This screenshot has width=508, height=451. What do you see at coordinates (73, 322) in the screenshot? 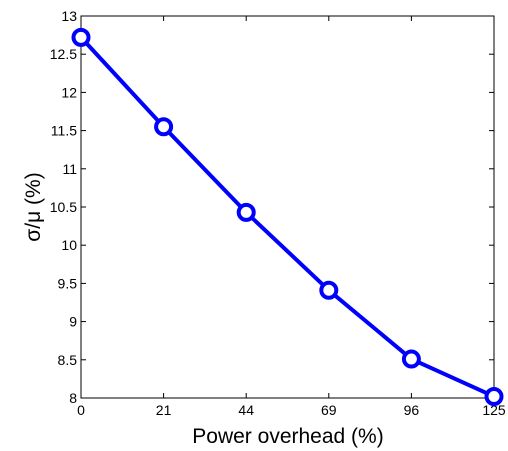
I see `y-tick-label: 9` at bounding box center [73, 322].